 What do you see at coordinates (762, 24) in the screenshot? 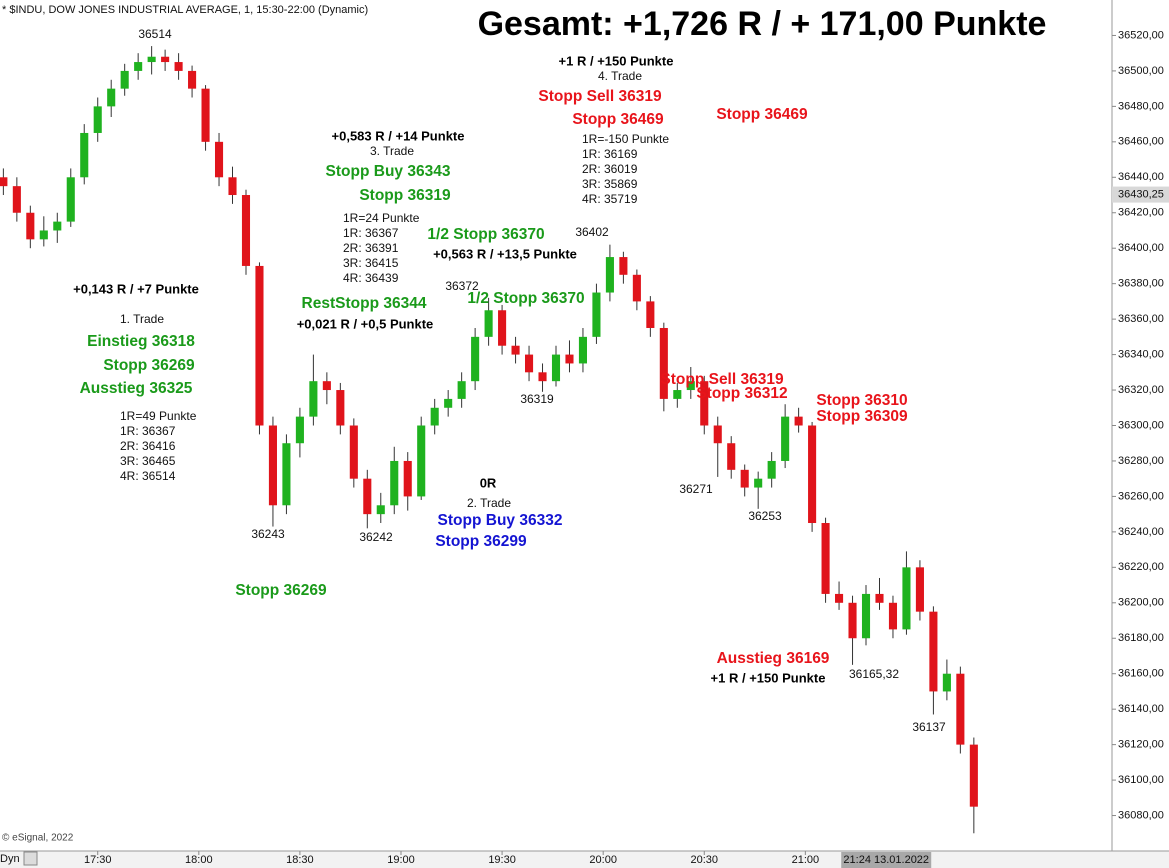
I see `chart-title: Gesamt: +1,726 R / + 171,00 Punkte` at bounding box center [762, 24].